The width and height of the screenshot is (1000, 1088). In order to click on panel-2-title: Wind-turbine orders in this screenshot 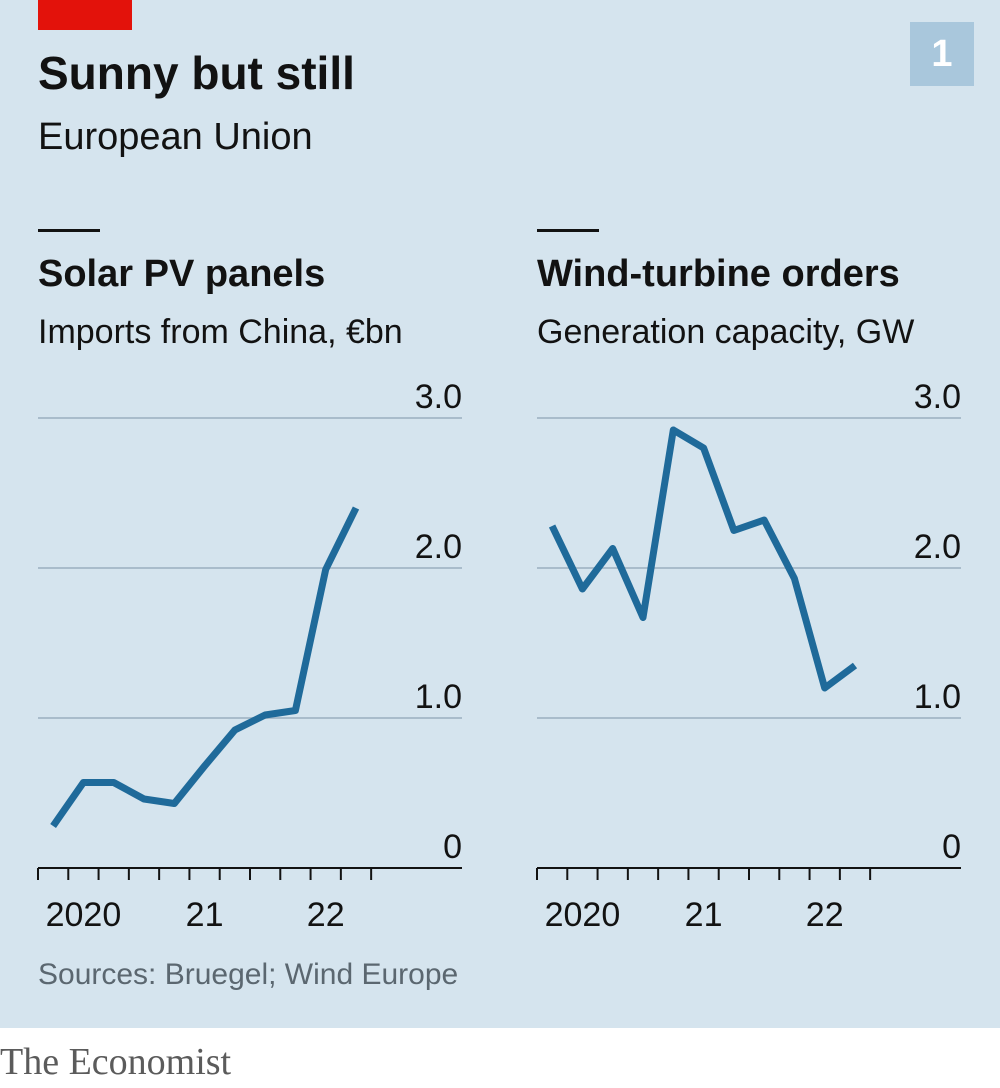, I will do `click(718, 274)`.